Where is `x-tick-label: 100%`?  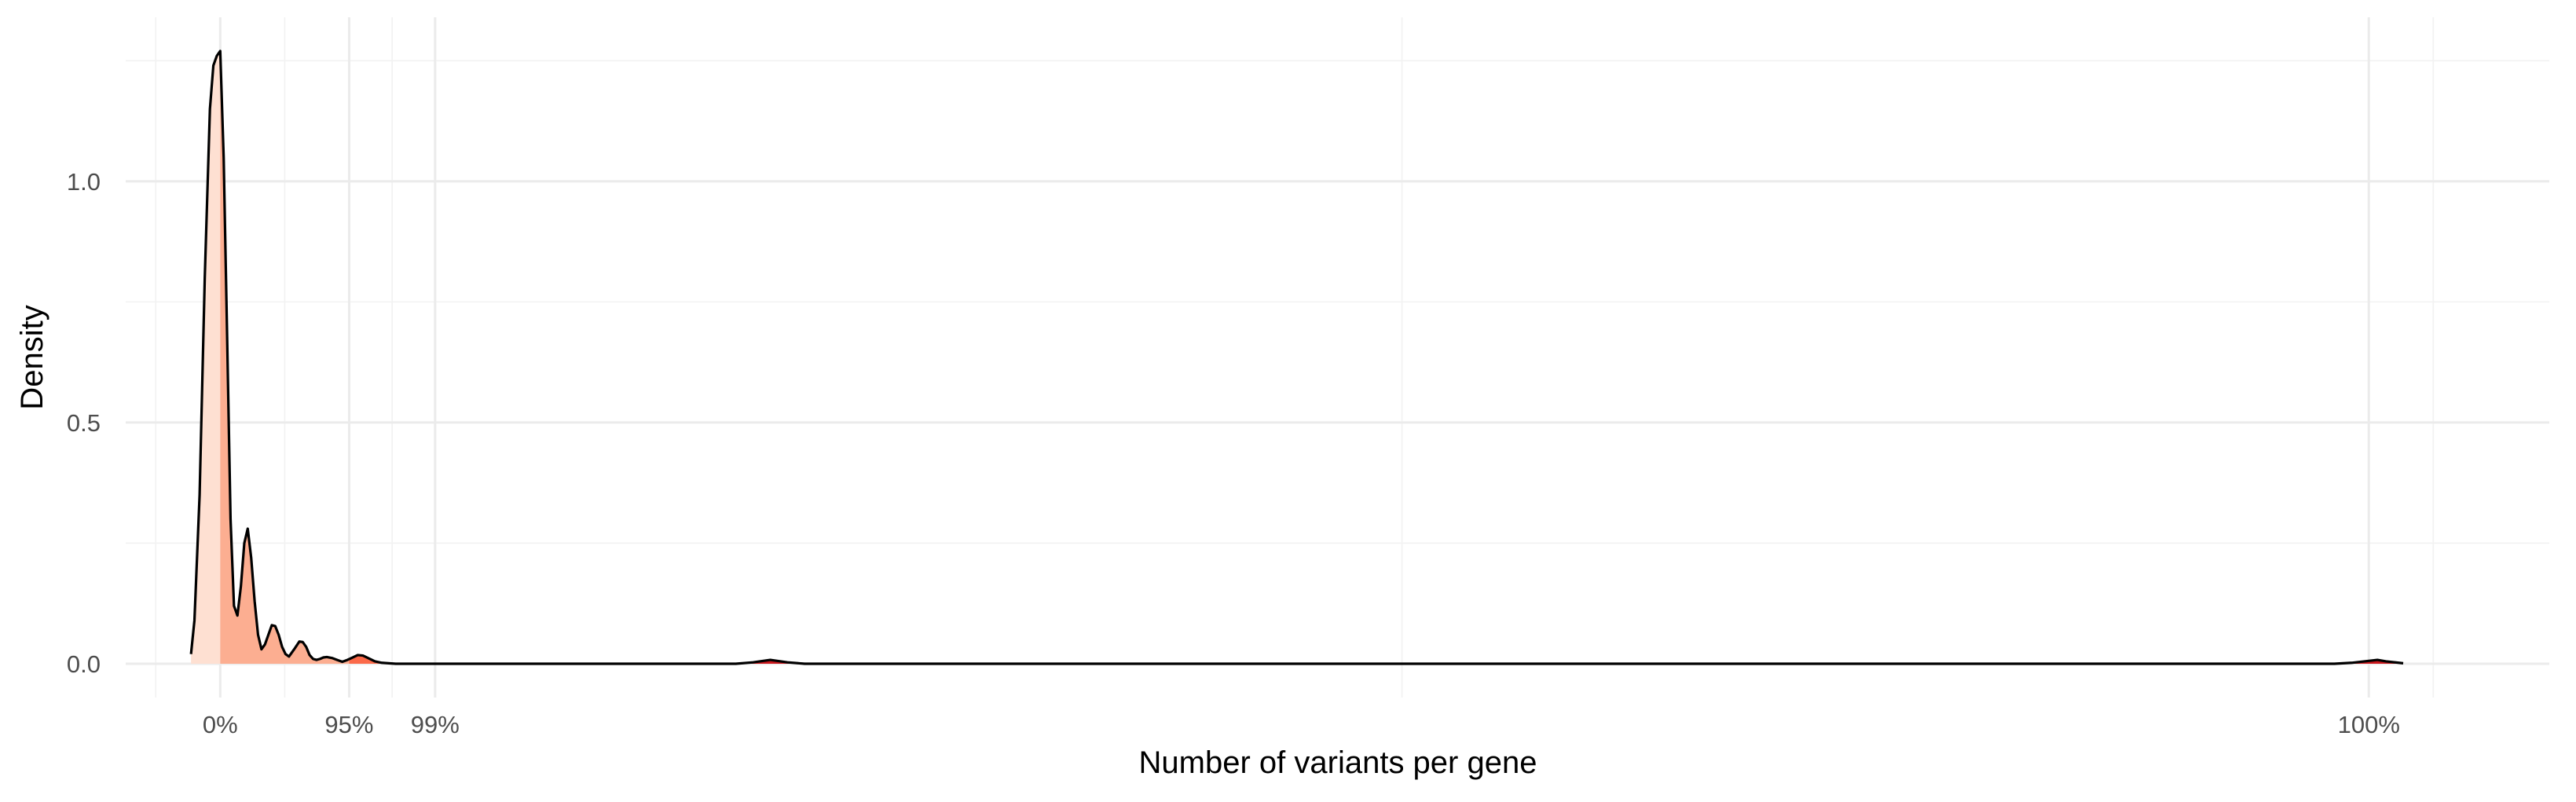
x-tick-label: 100% is located at coordinates (2369, 724).